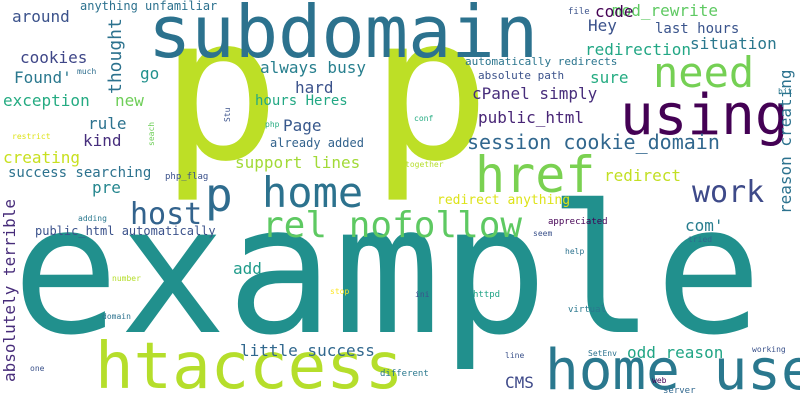 This screenshot has height=400, width=800. What do you see at coordinates (151, 133) in the screenshot?
I see `word-seach: seach` at bounding box center [151, 133].